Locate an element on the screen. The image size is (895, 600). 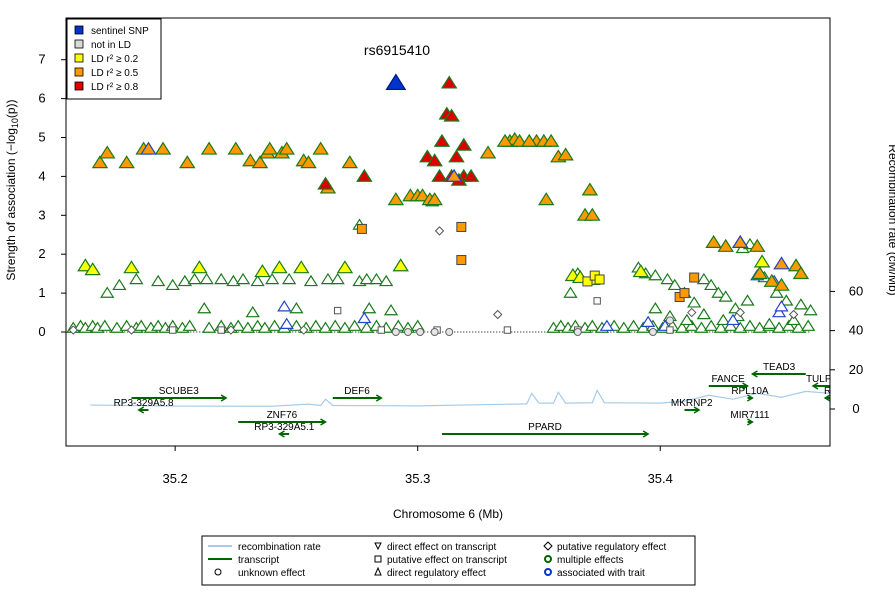
y-tick-label: 3 is located at coordinates (41, 214).